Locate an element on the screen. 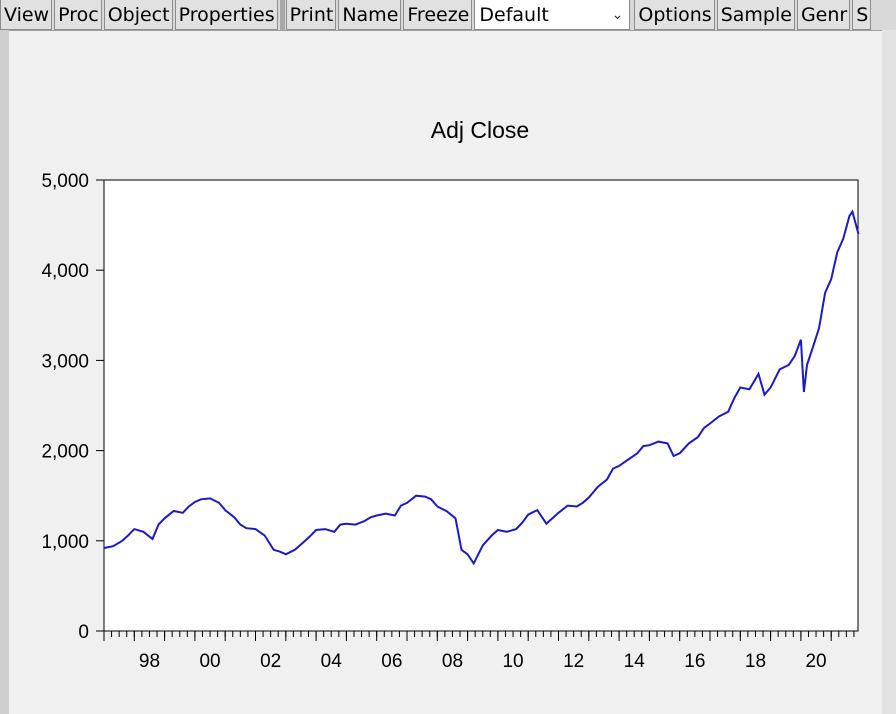 The image size is (896, 714). toolbar-separator is located at coordinates (282, 15).